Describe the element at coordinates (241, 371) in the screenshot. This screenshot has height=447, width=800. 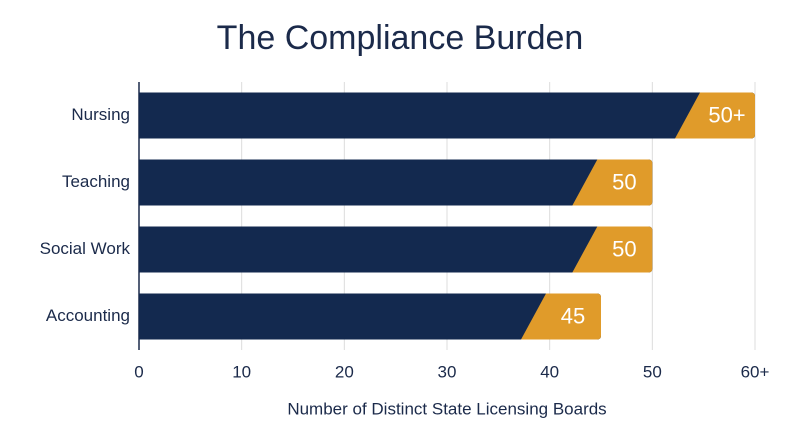
I see `x-tick-label: 10` at that location.